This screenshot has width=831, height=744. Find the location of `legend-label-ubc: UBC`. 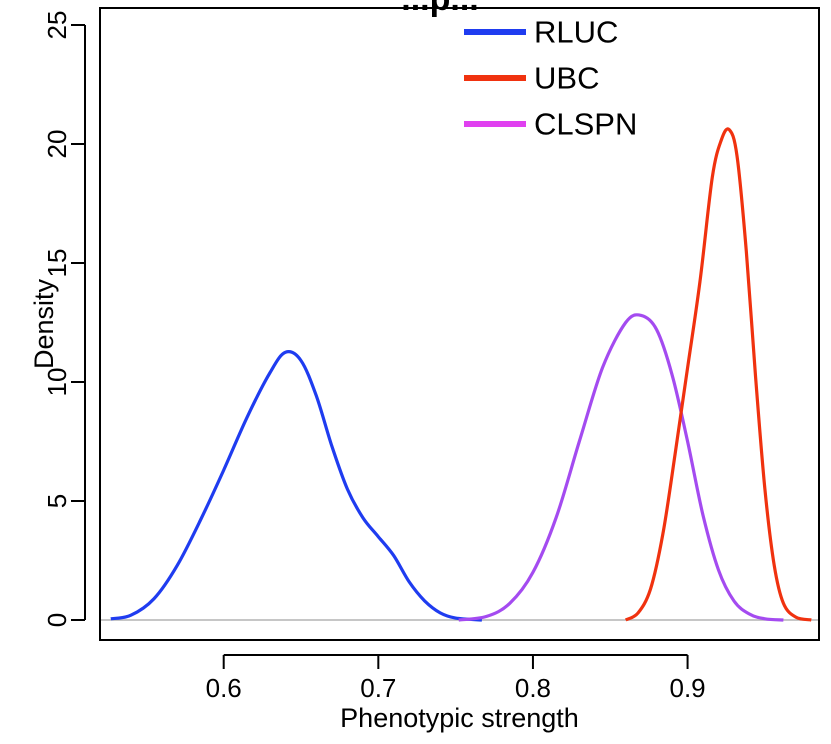

legend-label-ubc: UBC is located at coordinates (566, 78).